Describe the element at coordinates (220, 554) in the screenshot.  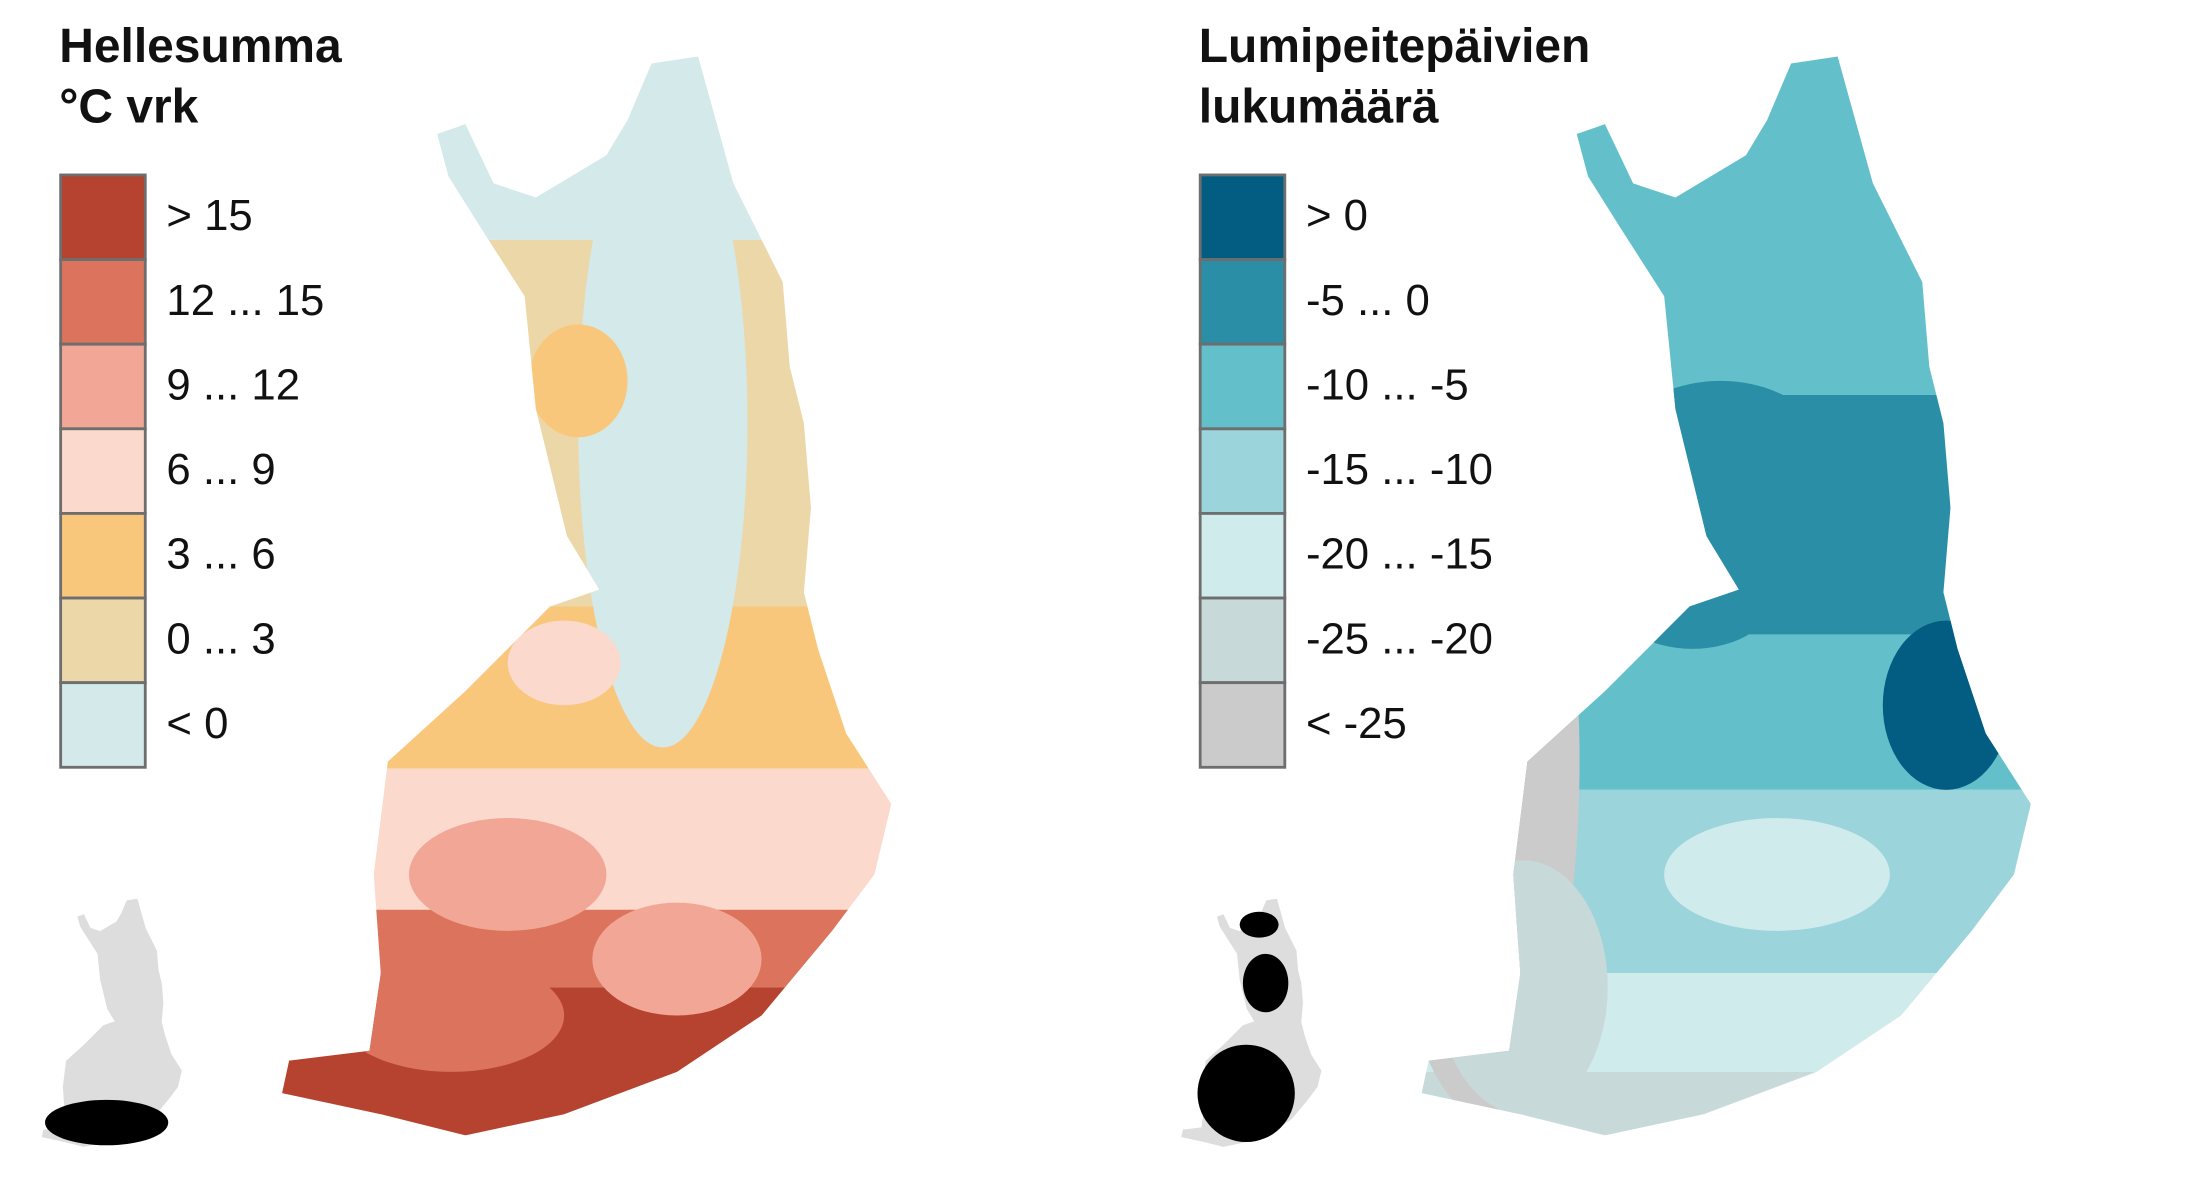
I see `legend-label: 3 ... 6` at that location.